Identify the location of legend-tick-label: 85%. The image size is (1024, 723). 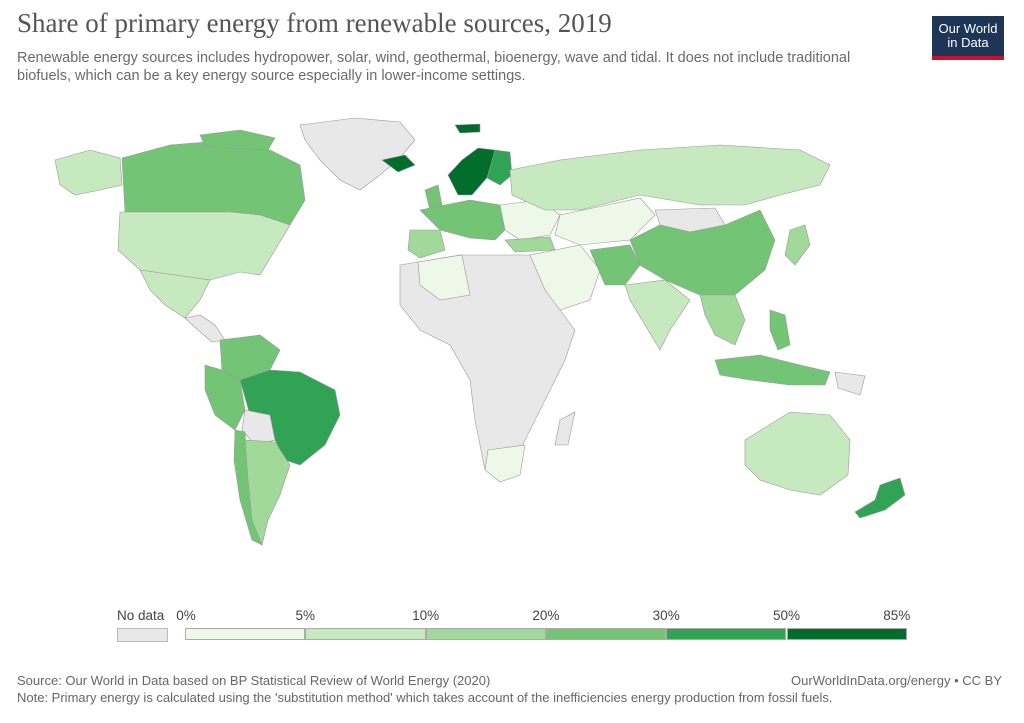
(897, 615).